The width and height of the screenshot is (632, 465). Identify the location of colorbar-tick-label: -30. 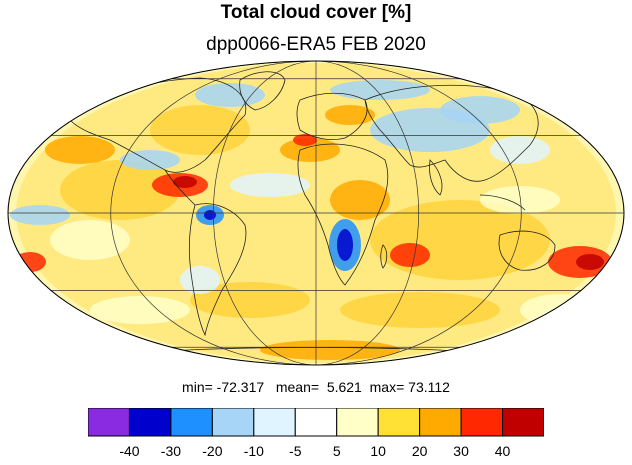
(171, 451).